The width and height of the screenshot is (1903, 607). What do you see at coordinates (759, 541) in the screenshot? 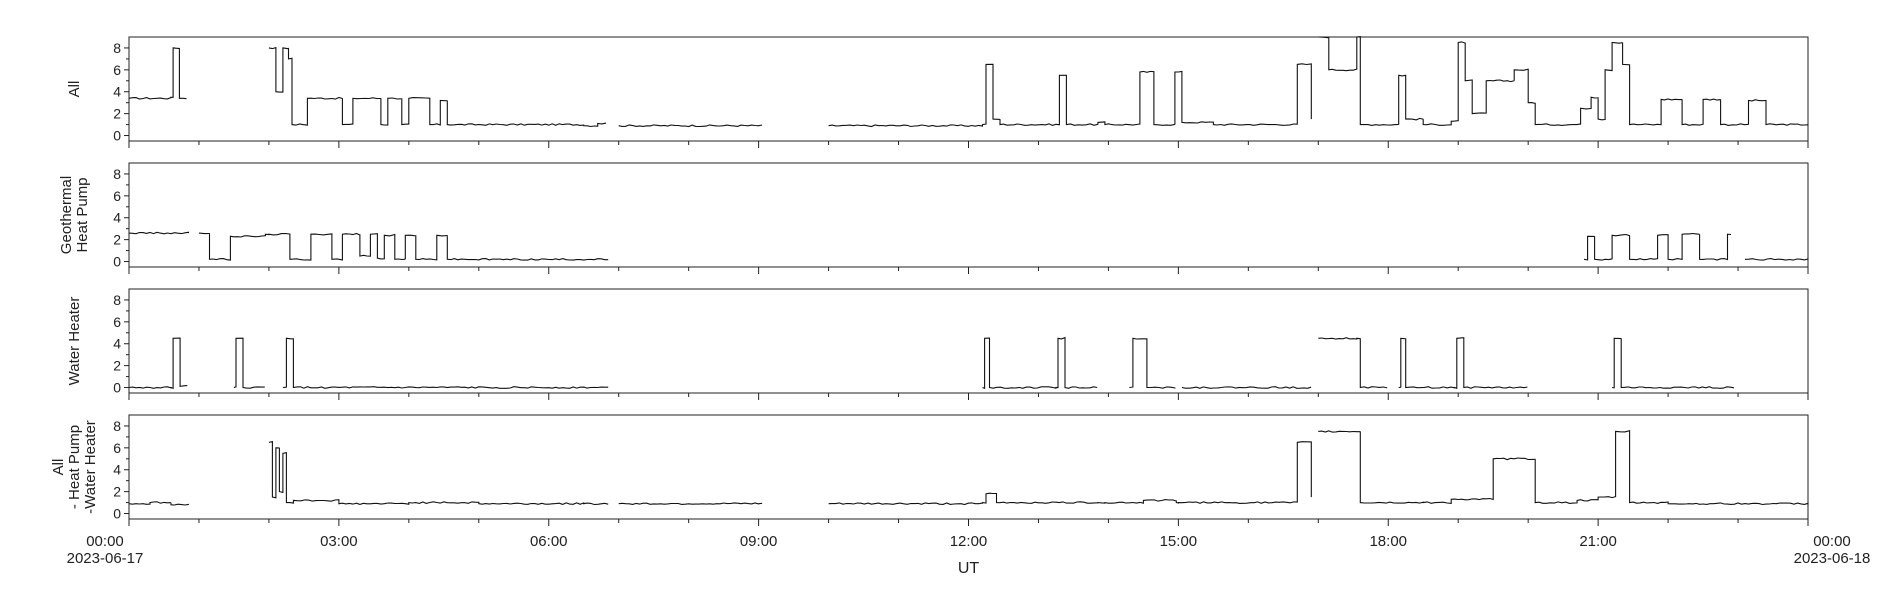
I see `x-tick-label: 09:00` at bounding box center [759, 541].